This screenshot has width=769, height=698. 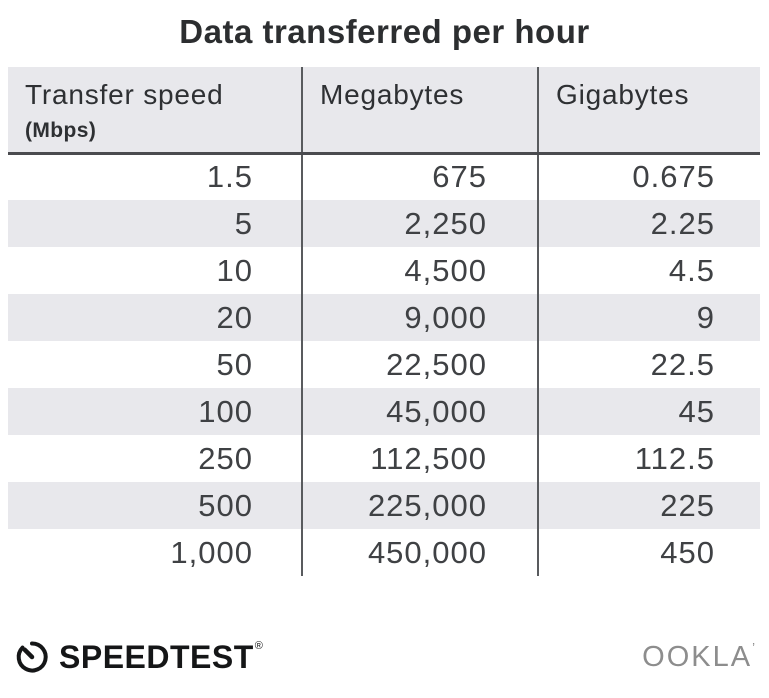 I want to click on cell-megabytes: 9,000, so click(x=419, y=317).